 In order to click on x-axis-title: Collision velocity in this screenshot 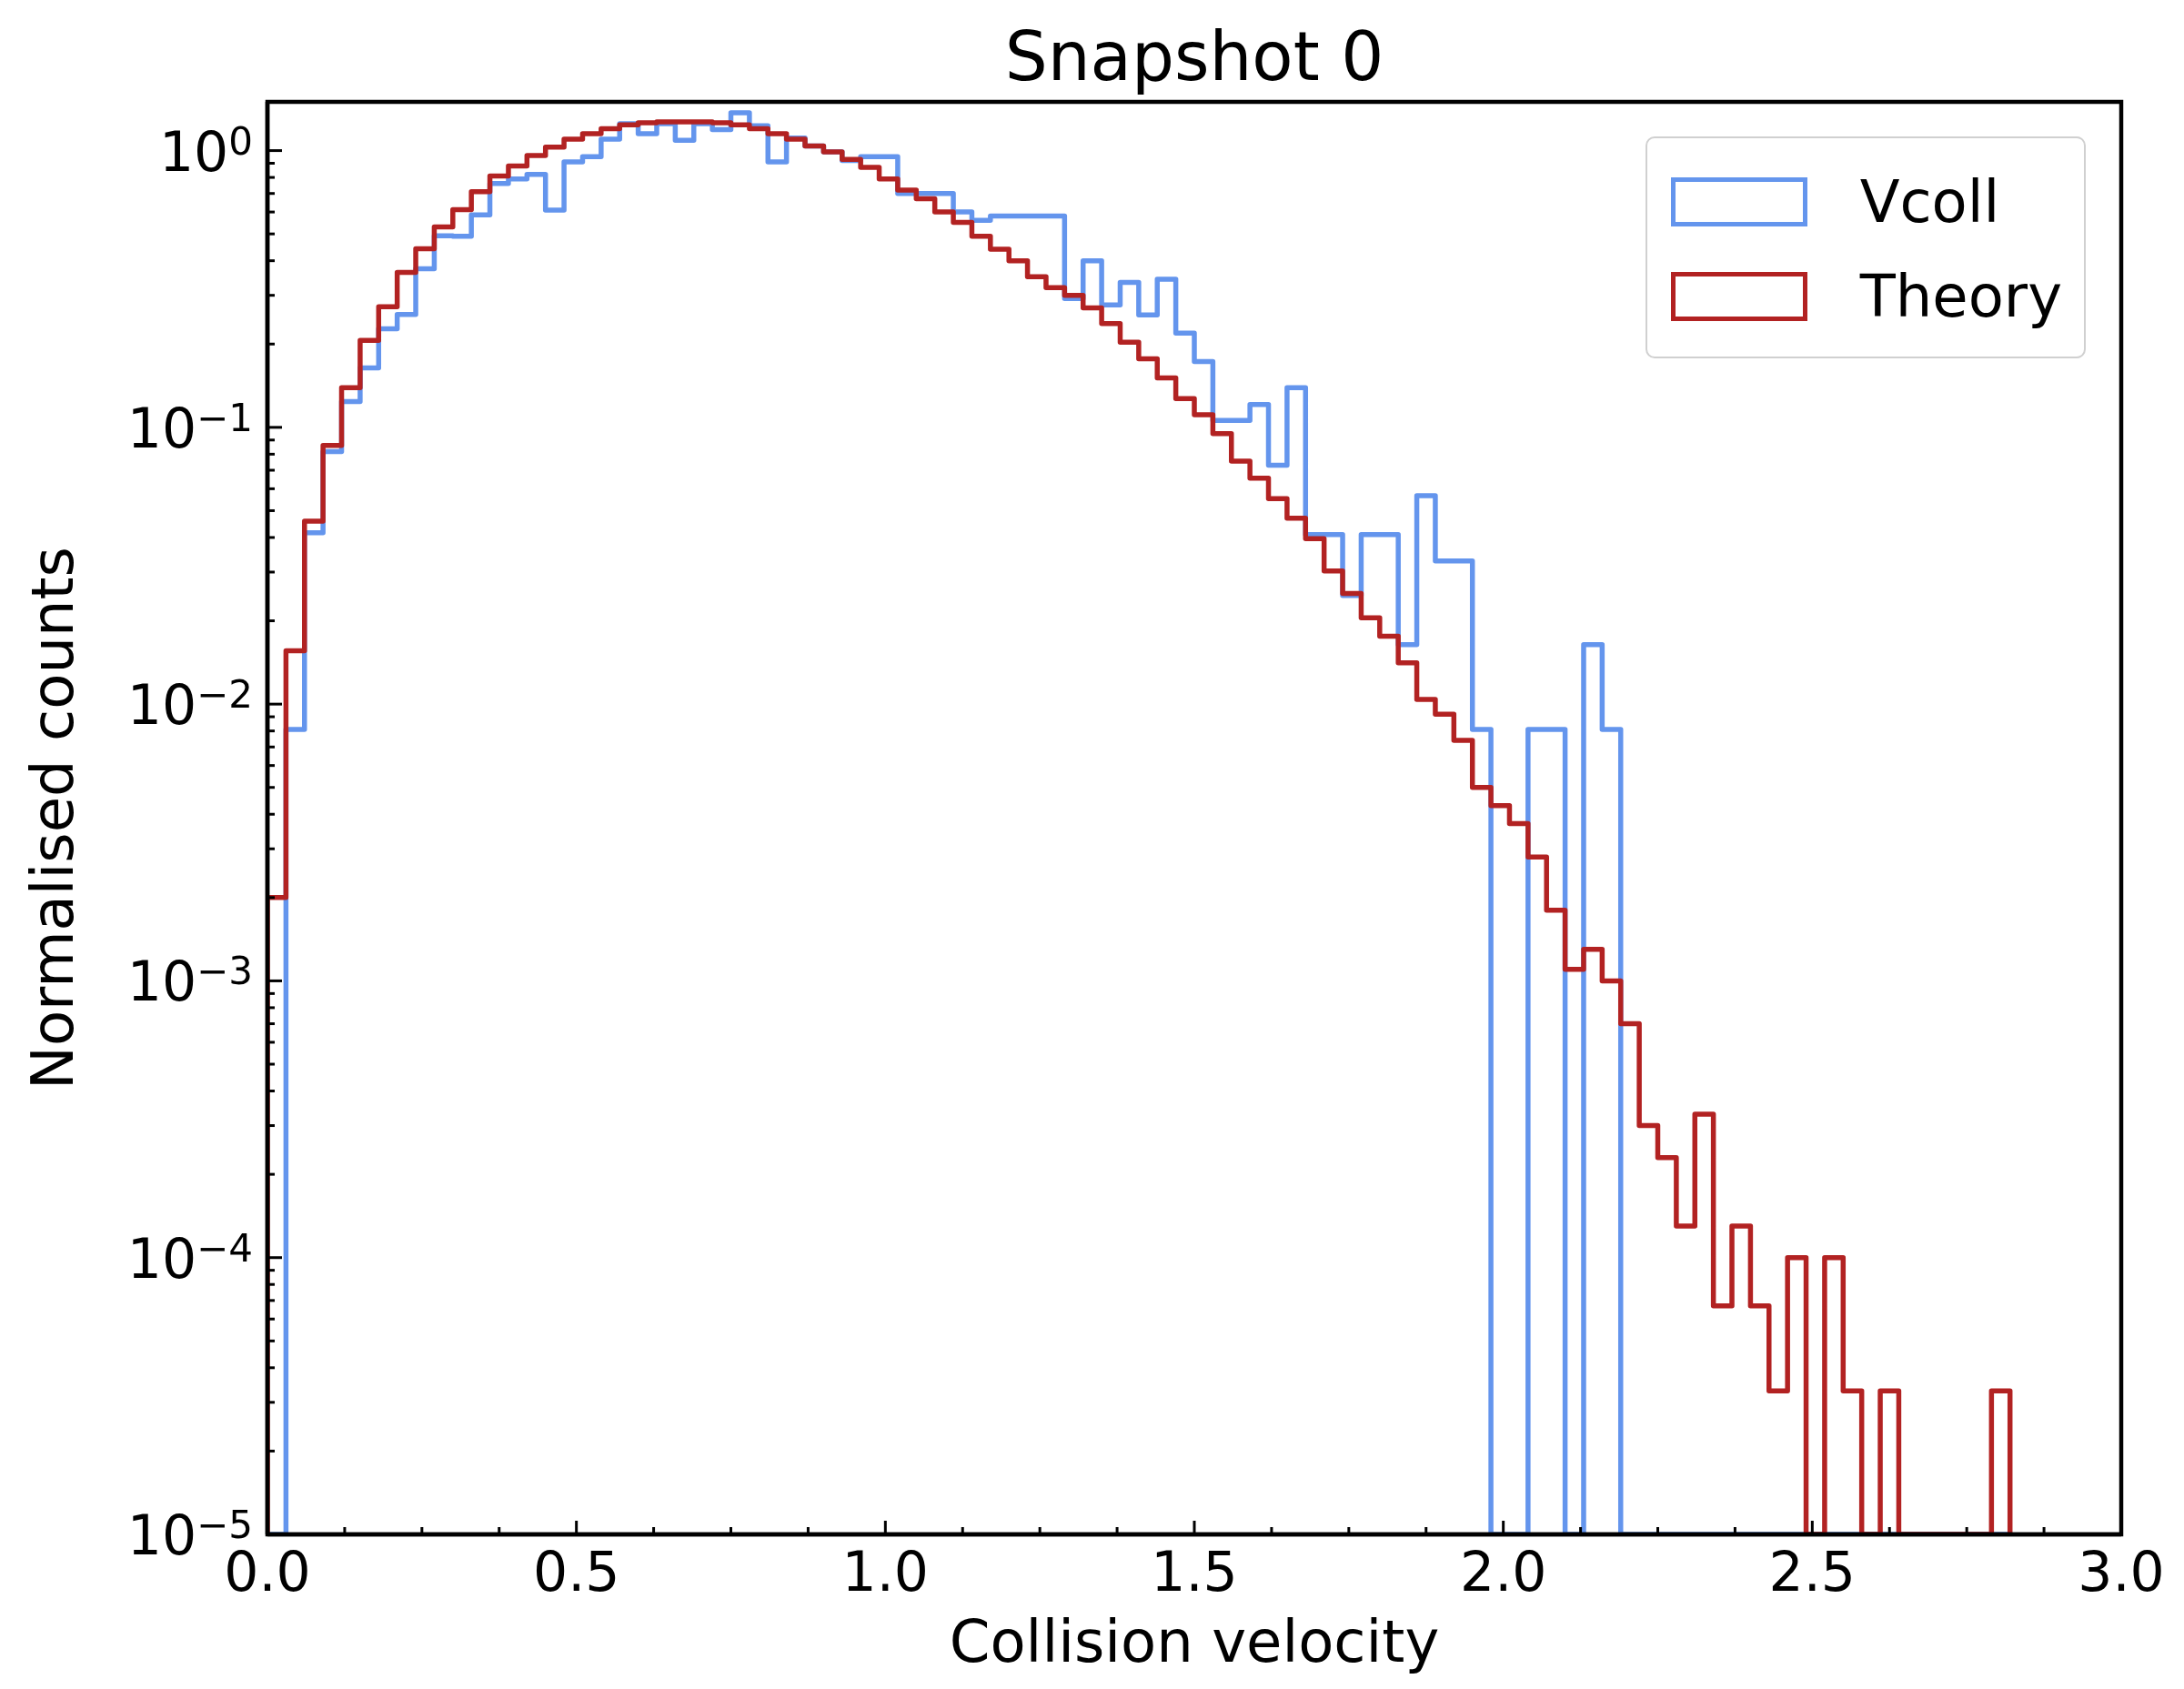, I will do `click(1194, 1641)`.